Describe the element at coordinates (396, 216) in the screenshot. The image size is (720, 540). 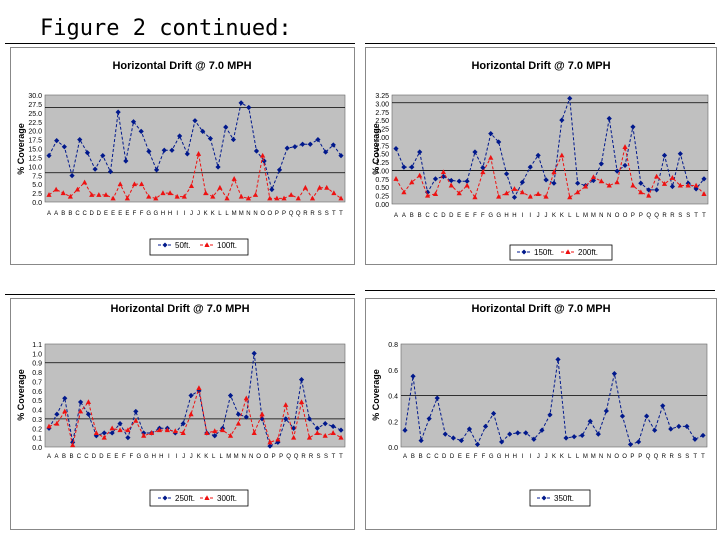
I see `x-tick-label: A` at that location.